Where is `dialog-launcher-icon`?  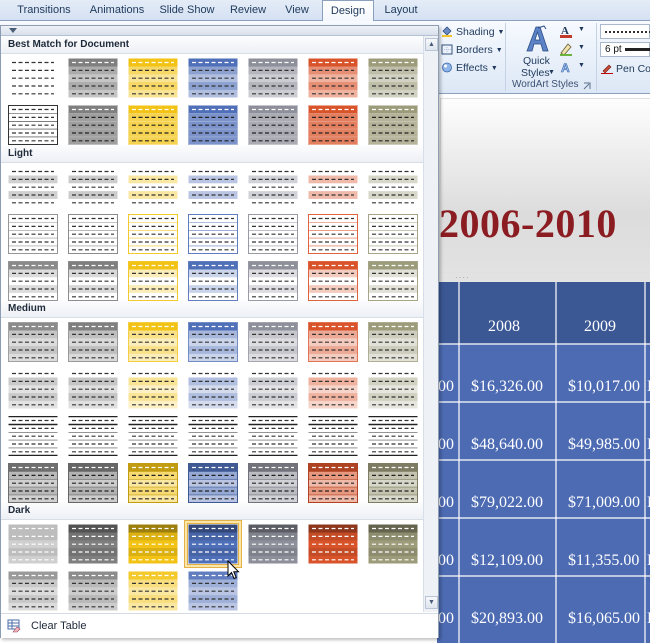 dialog-launcher-icon is located at coordinates (587, 86).